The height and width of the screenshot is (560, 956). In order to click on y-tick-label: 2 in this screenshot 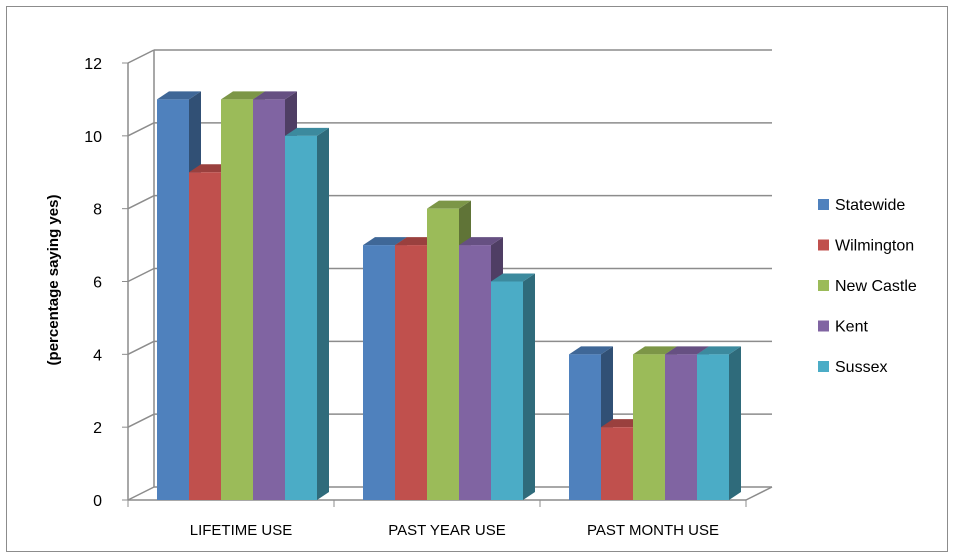, I will do `click(97, 428)`.